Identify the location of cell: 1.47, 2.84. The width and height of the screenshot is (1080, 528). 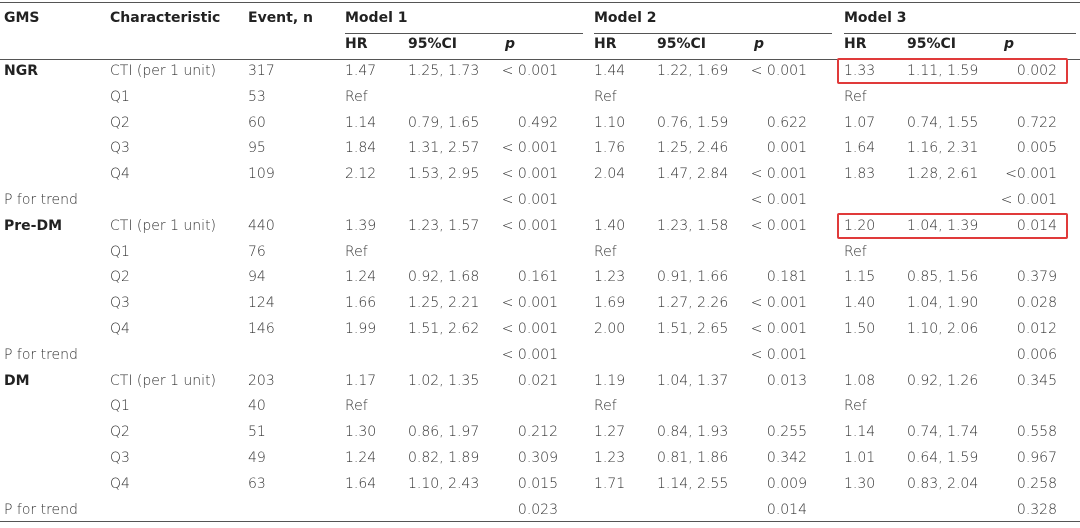
(693, 174).